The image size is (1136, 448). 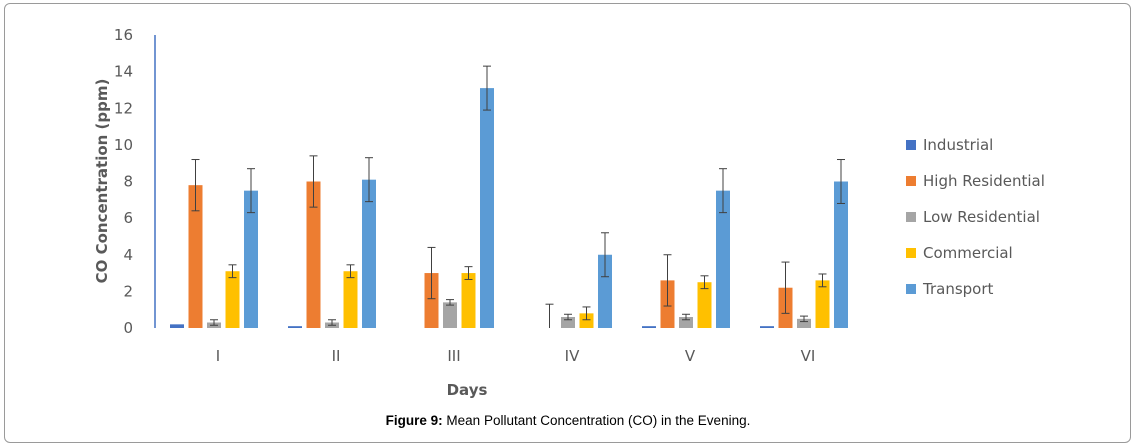 I want to click on bar-group-iv, so click(x=578, y=280).